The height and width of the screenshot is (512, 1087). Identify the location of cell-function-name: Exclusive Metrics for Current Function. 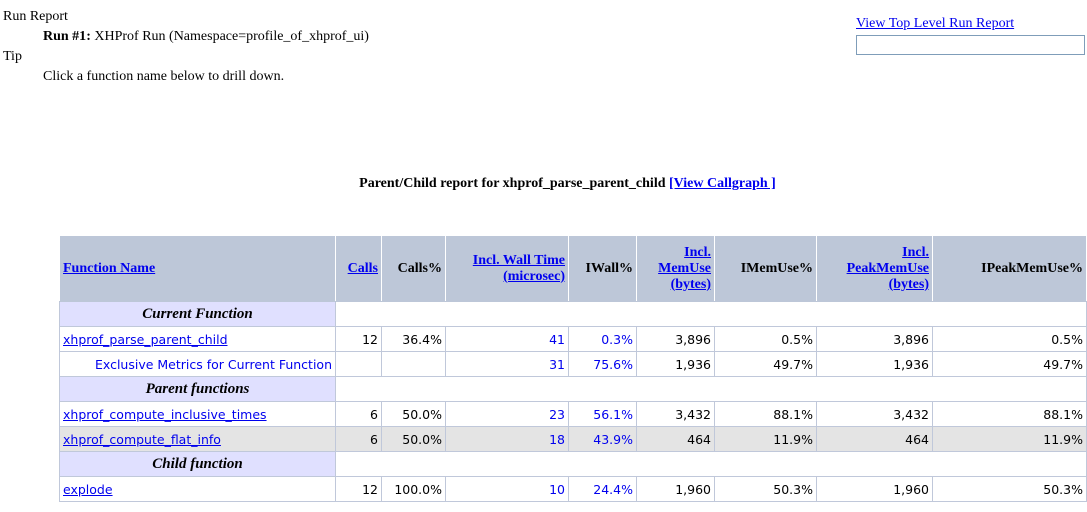
(197, 364).